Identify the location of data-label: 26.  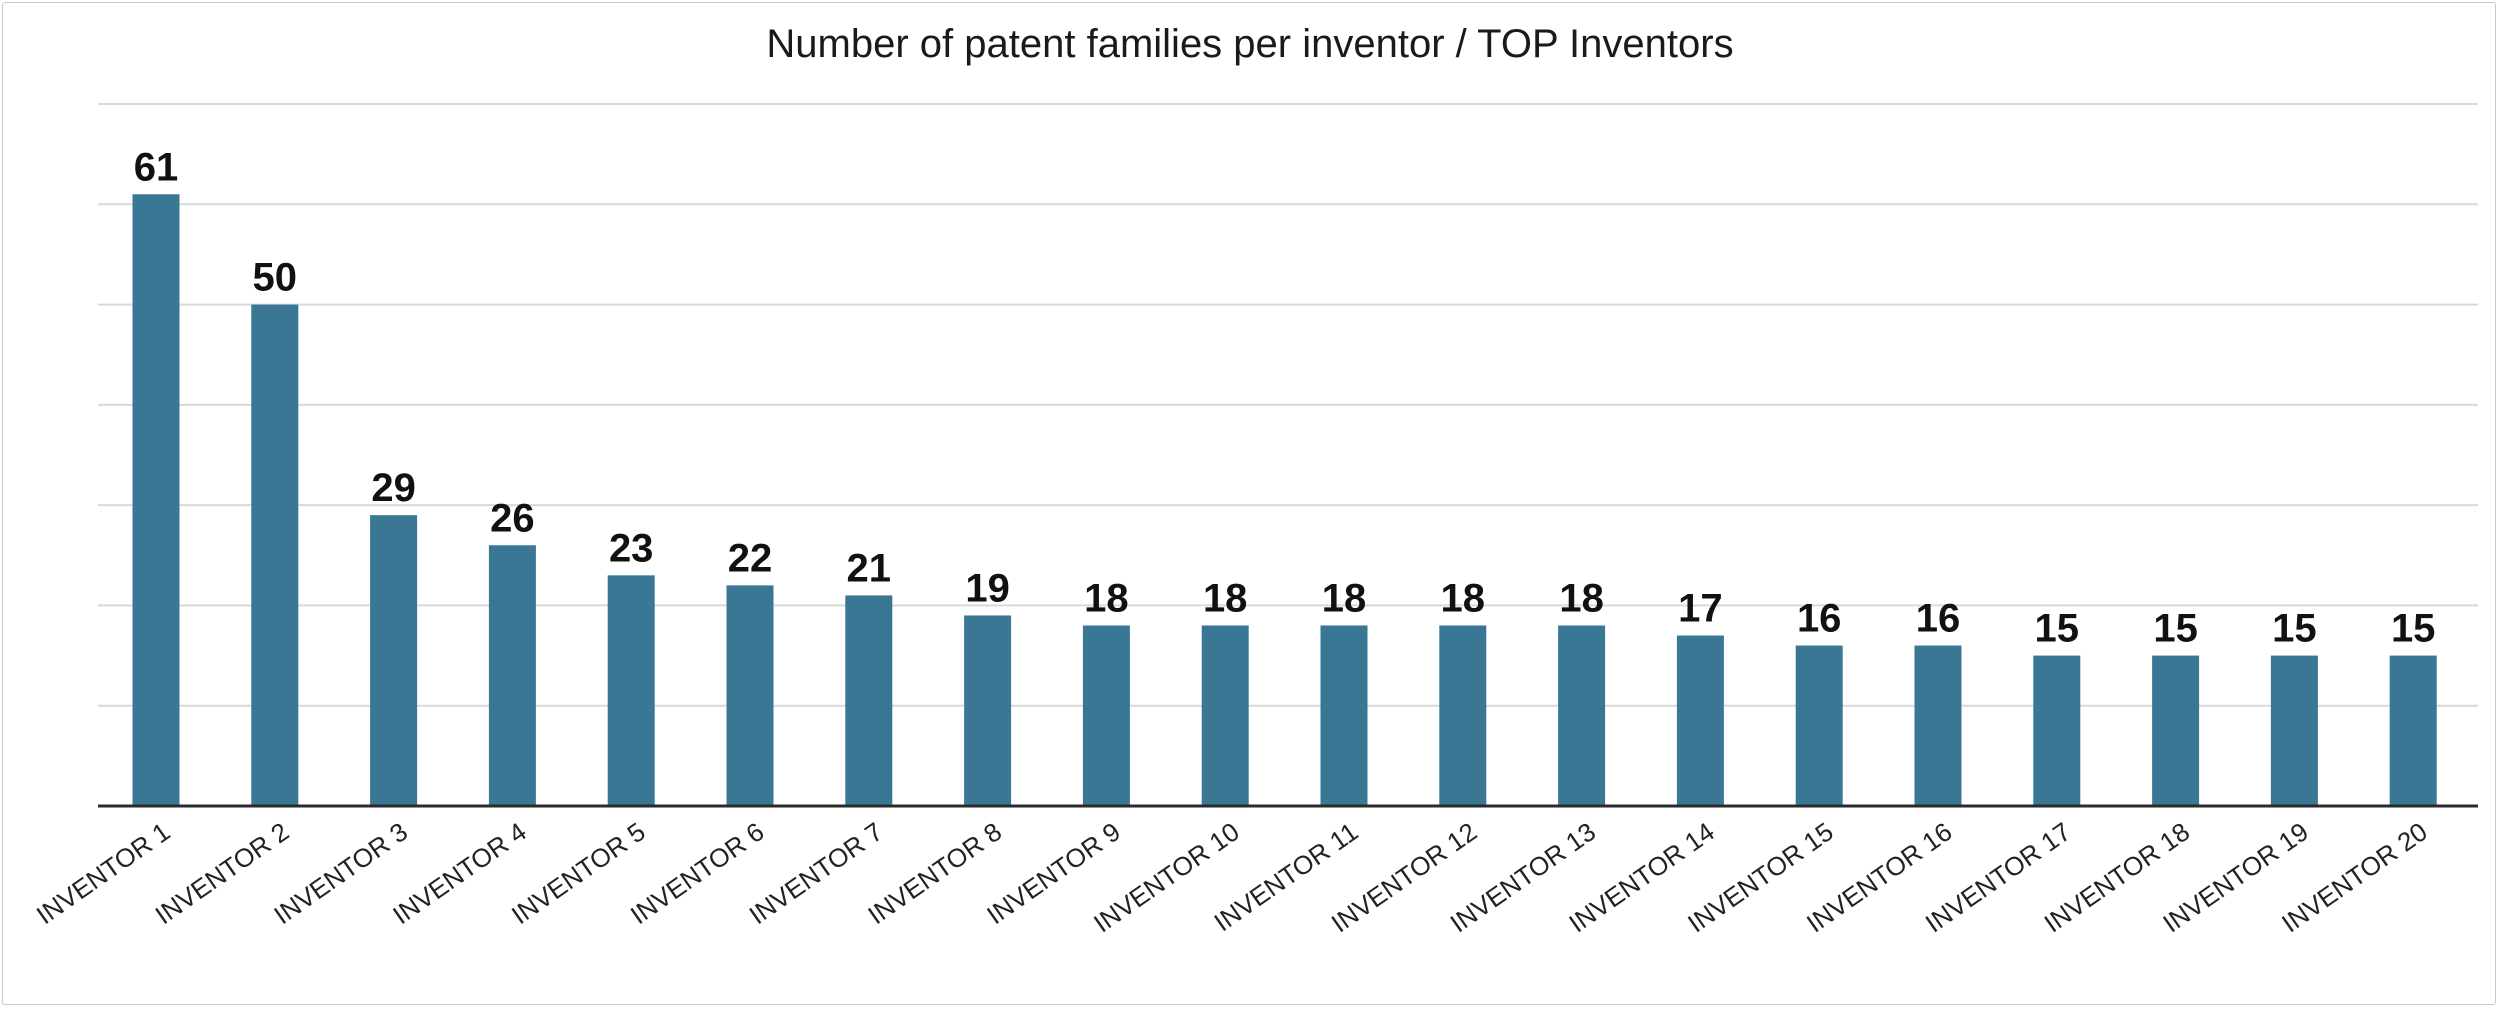
(512, 518).